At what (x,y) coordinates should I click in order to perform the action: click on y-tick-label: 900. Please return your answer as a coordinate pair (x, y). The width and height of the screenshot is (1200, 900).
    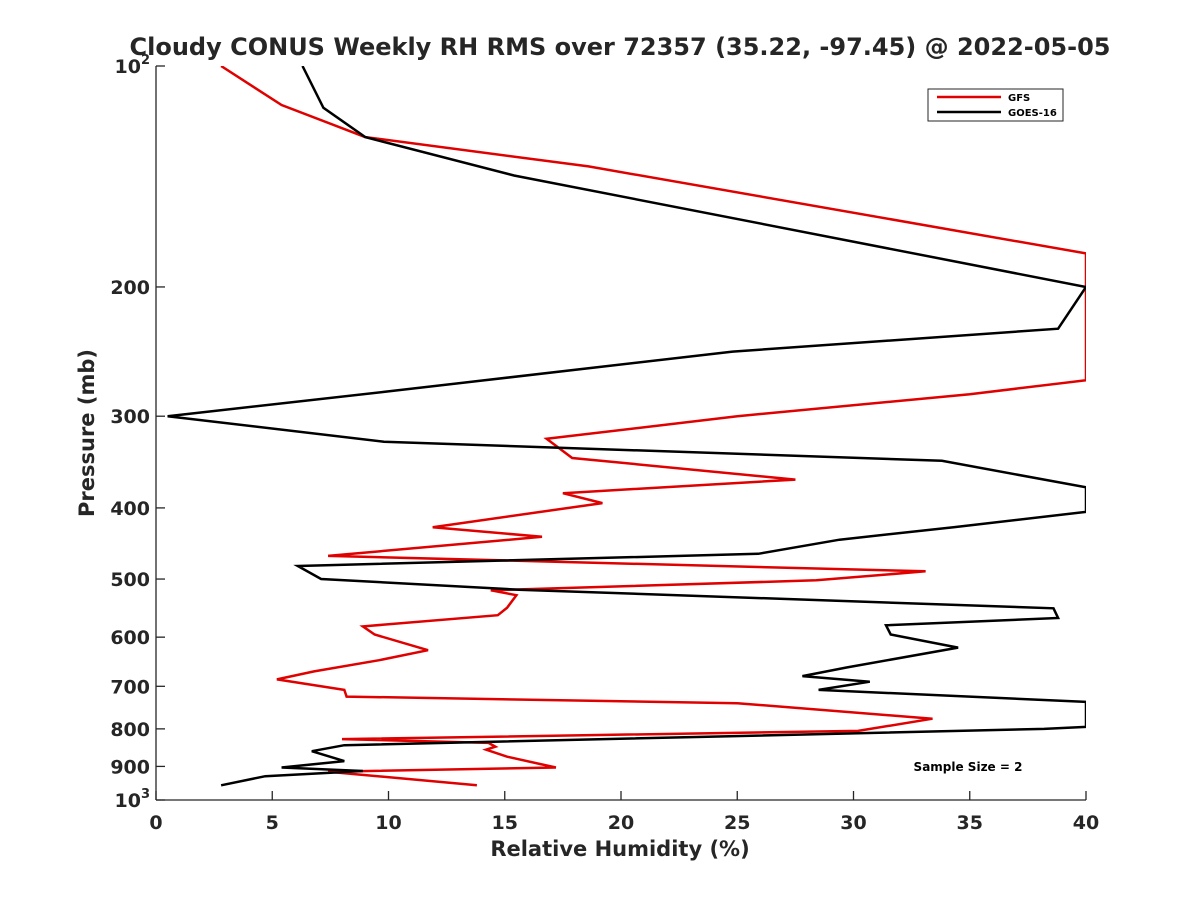
    Looking at the image, I should click on (130, 767).